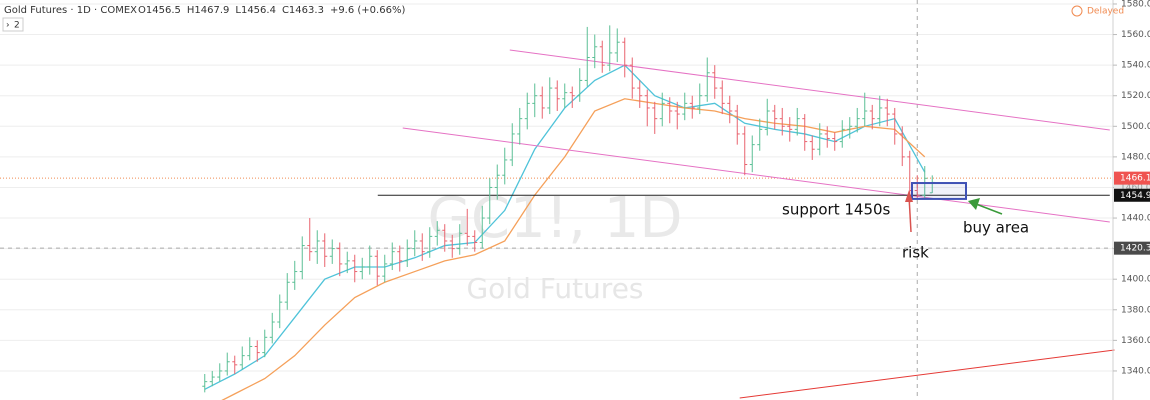 Image resolution: width=1150 pixels, height=400 pixels. What do you see at coordinates (1135, 341) in the screenshot?
I see `y-tick-label: 1360.0` at bounding box center [1135, 341].